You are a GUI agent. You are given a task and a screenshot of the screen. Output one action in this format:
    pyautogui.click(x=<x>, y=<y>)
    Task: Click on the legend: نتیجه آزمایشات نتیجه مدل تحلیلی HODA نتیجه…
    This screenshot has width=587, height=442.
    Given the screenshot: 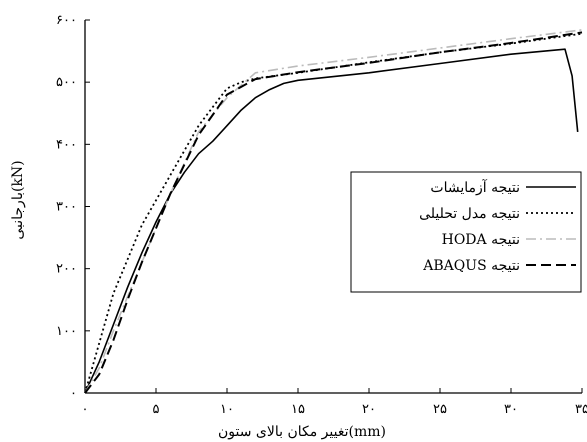 What is the action you would take?
    pyautogui.click(x=466, y=232)
    